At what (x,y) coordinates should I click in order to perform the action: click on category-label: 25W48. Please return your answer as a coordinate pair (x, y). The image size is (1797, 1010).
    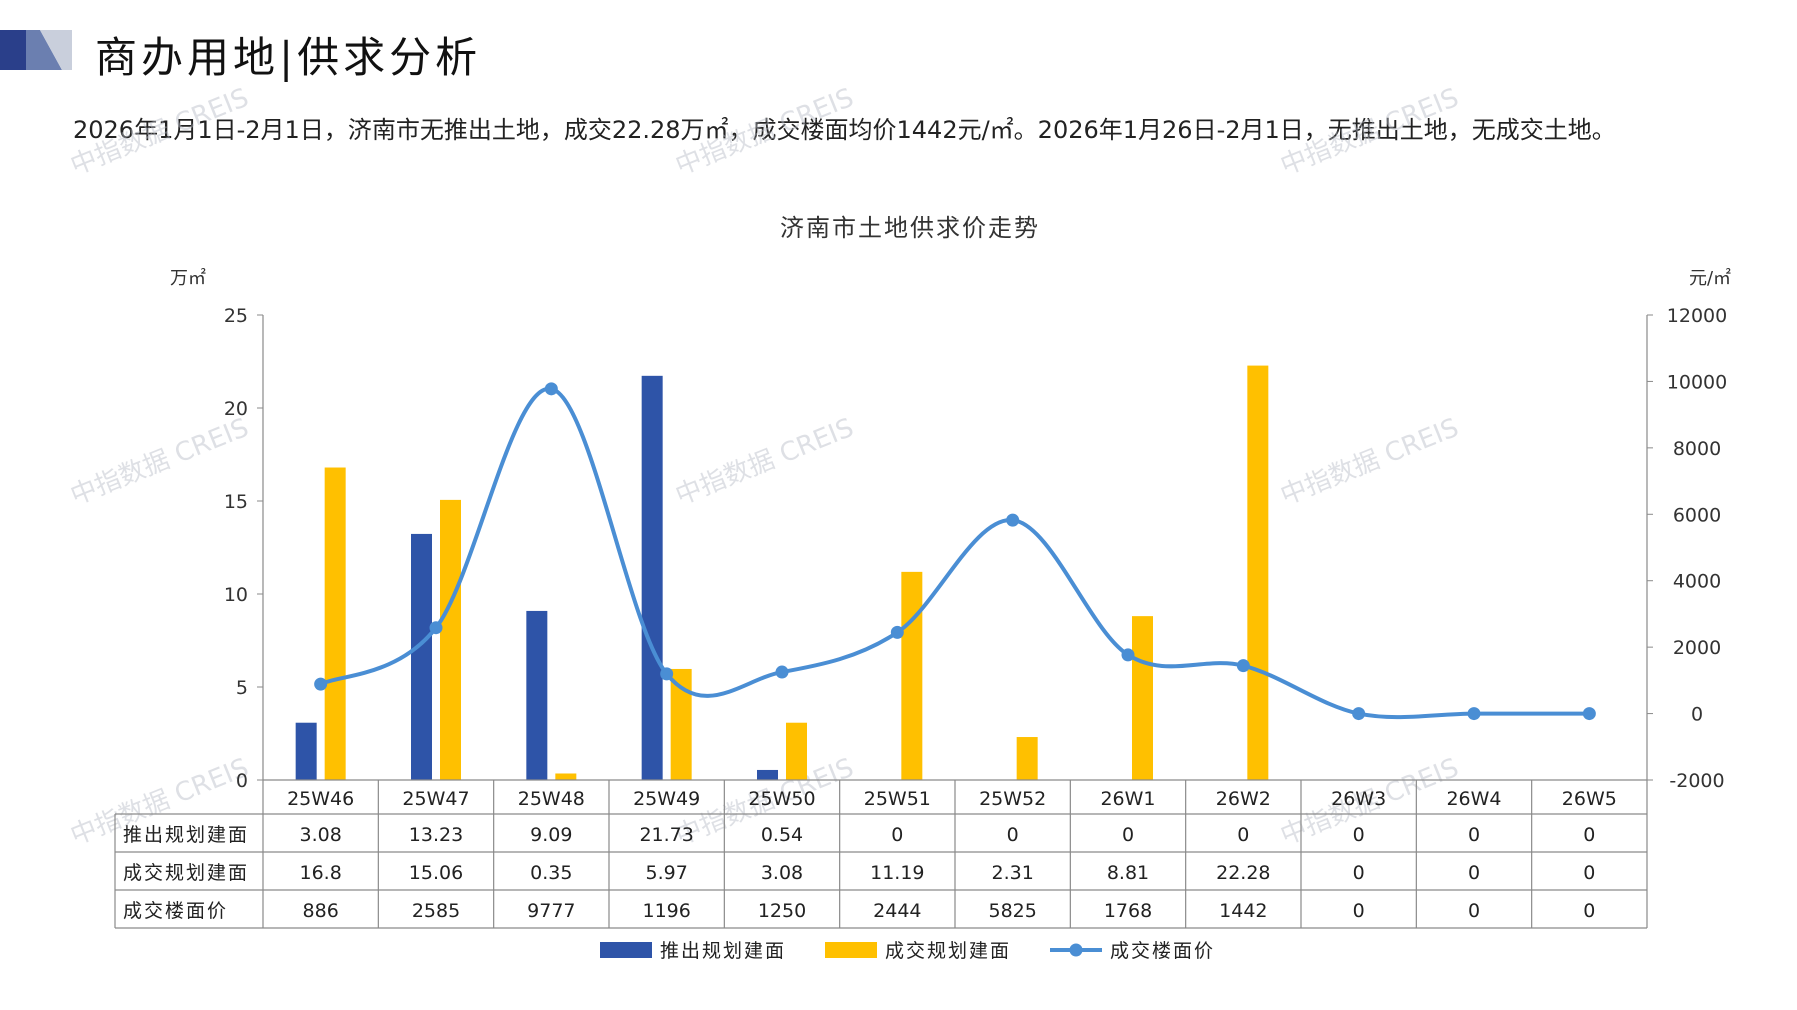
    Looking at the image, I should click on (551, 799).